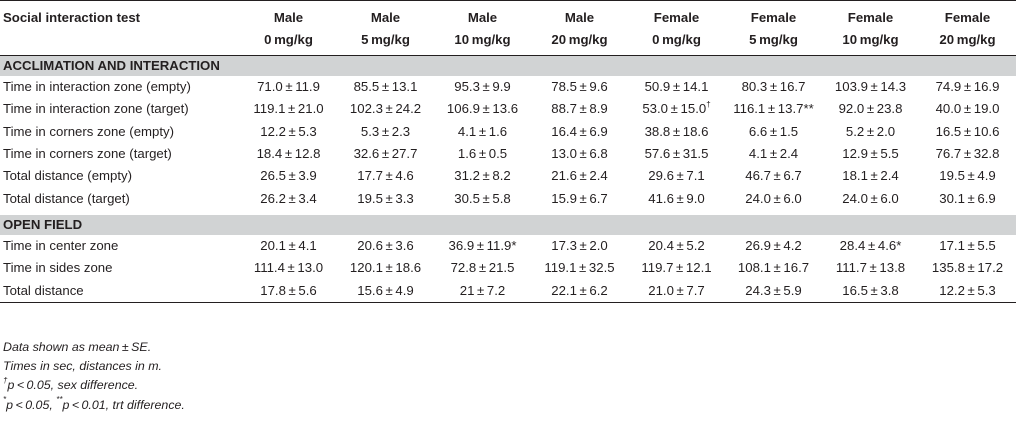 Image resolution: width=1016 pixels, height=422 pixels. Describe the element at coordinates (87, 154) in the screenshot. I see `row-label: Time in corners zone (target)` at that location.